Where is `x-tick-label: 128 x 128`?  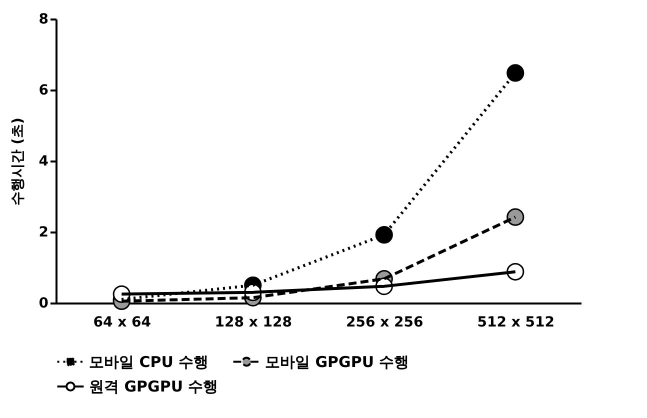 x-tick-label: 128 x 128 is located at coordinates (253, 322).